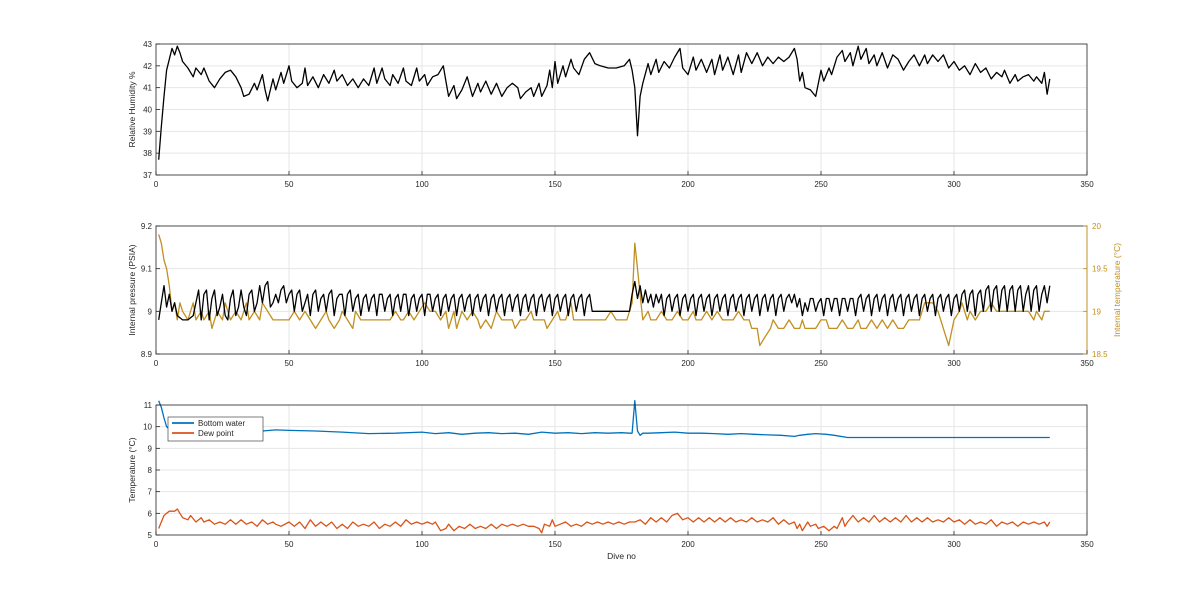 This screenshot has height=601, width=1200. Describe the element at coordinates (150, 470) in the screenshot. I see `y-tick-label: 8` at that location.